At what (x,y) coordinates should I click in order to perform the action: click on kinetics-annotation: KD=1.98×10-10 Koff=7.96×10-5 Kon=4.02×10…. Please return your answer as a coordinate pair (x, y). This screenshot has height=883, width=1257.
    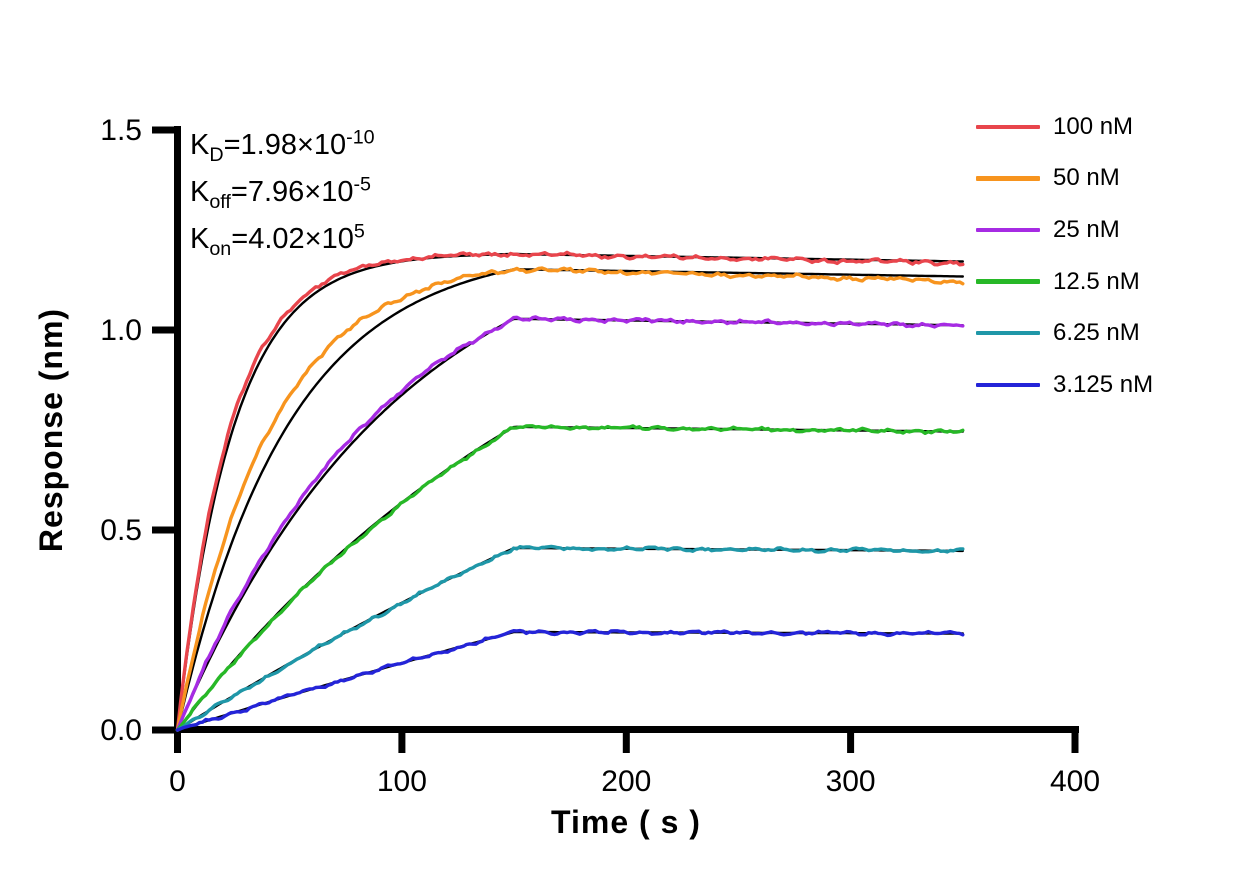
    Looking at the image, I should click on (282, 192).